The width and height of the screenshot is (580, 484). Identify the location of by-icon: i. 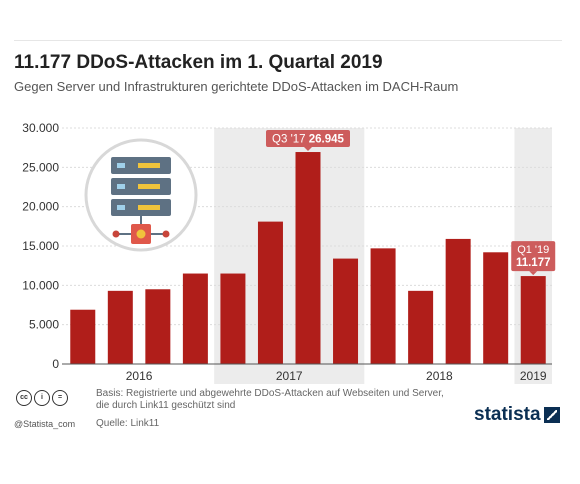
(42, 398).